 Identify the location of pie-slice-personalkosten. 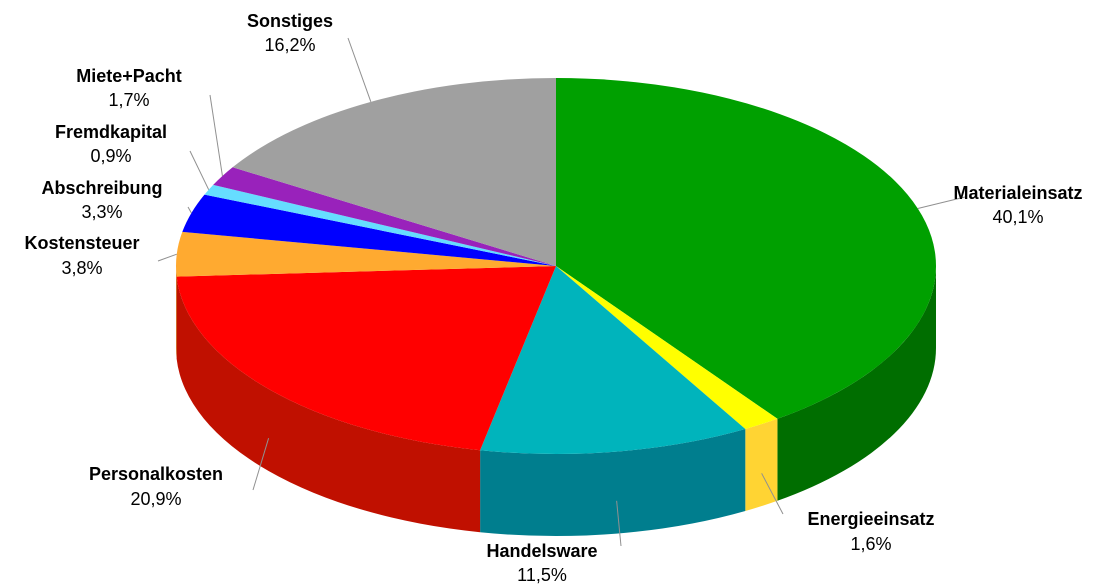
(366, 358).